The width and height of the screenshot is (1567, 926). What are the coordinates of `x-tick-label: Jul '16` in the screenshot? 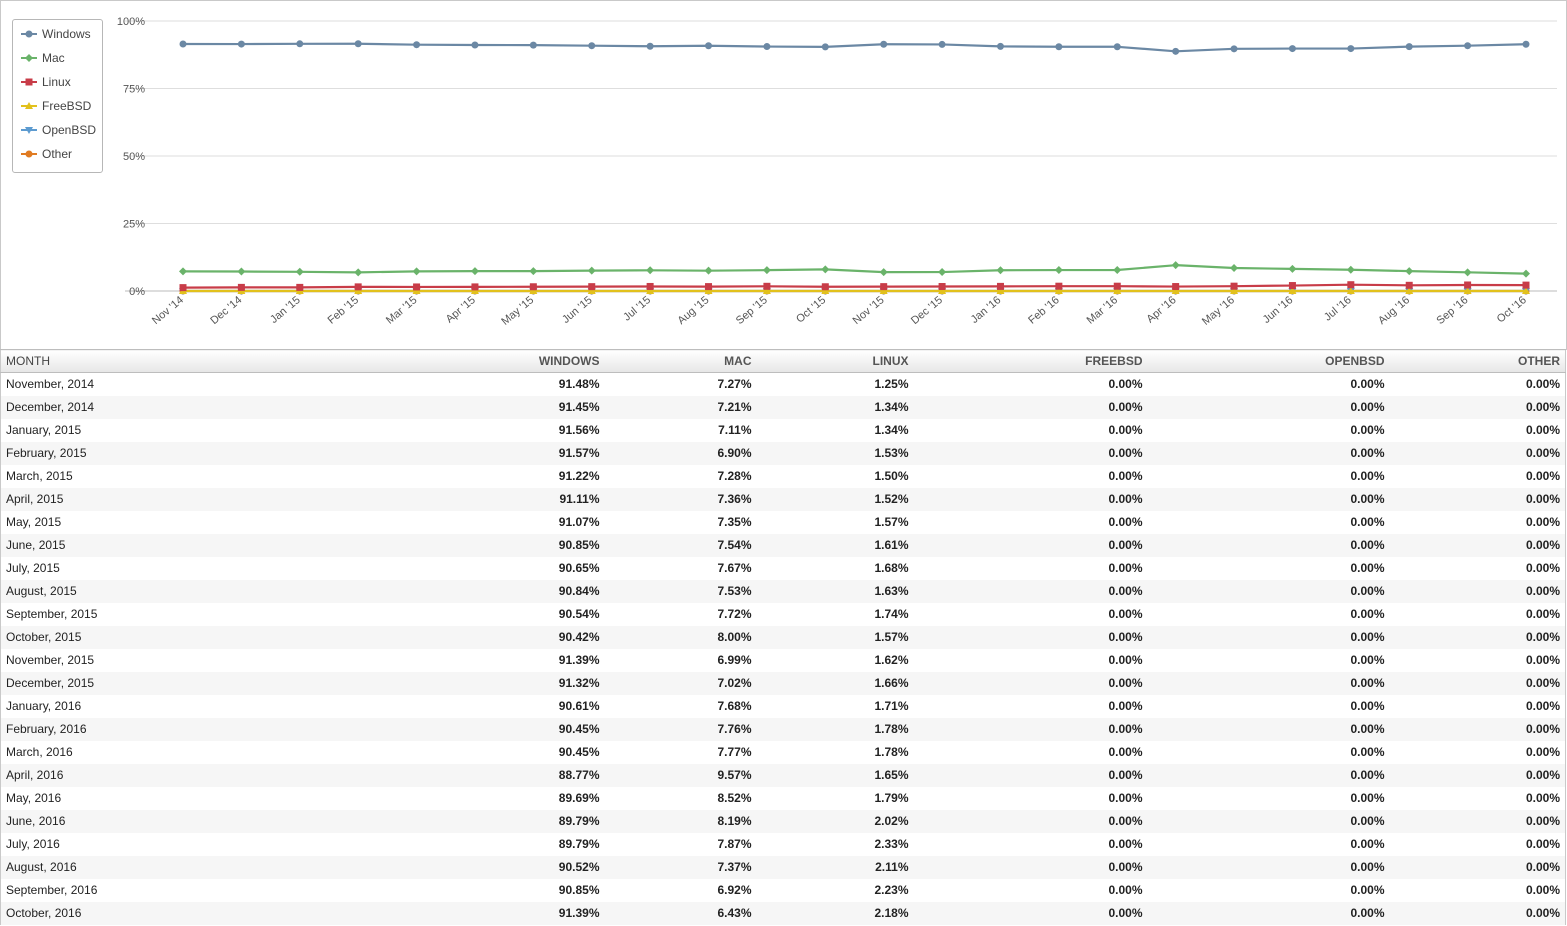 It's located at (1338, 308).